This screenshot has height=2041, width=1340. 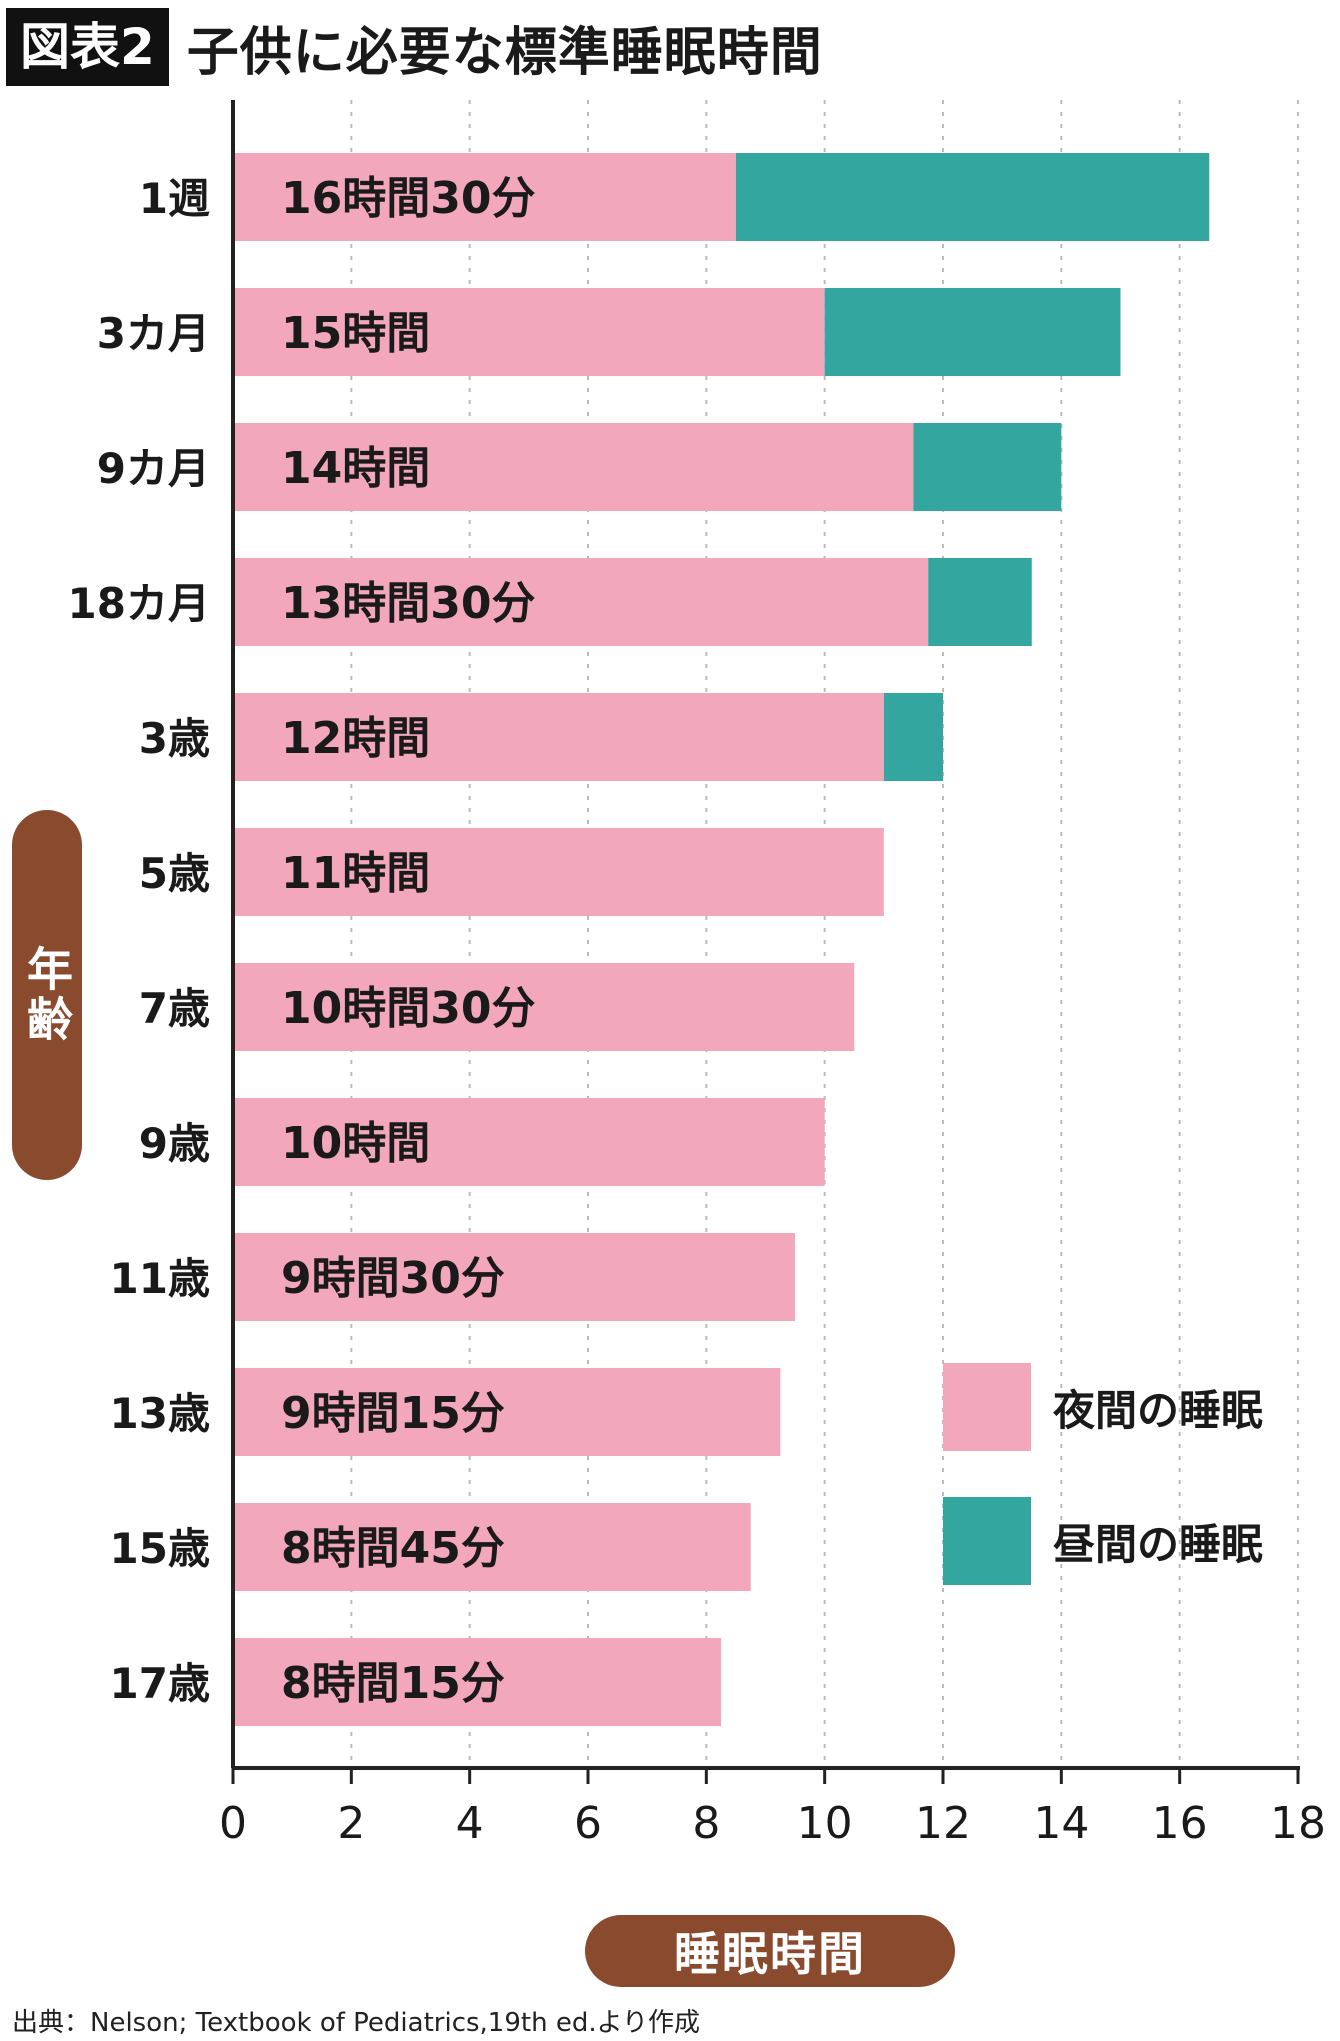 I want to click on bar-label: 8時間15分, so click(x=393, y=1683).